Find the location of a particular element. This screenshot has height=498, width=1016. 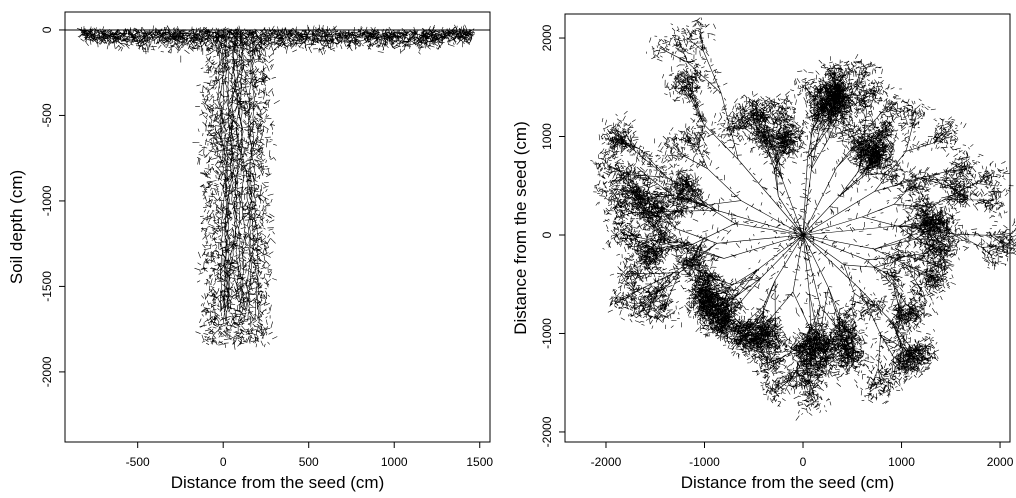

x-tick-label: 2000 is located at coordinates (1000, 462).